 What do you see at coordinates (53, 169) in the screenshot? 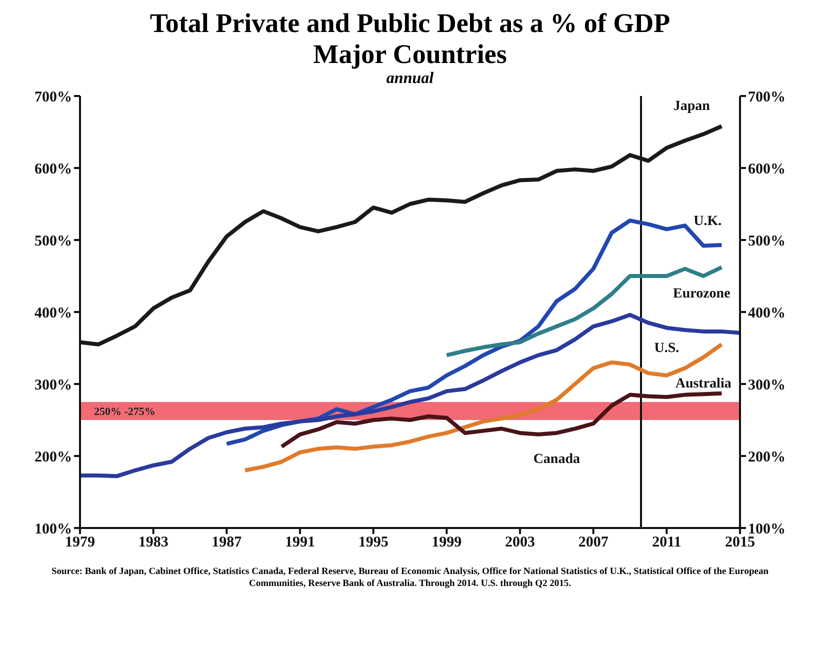
I see `y-tick-label: 600%` at bounding box center [53, 169].